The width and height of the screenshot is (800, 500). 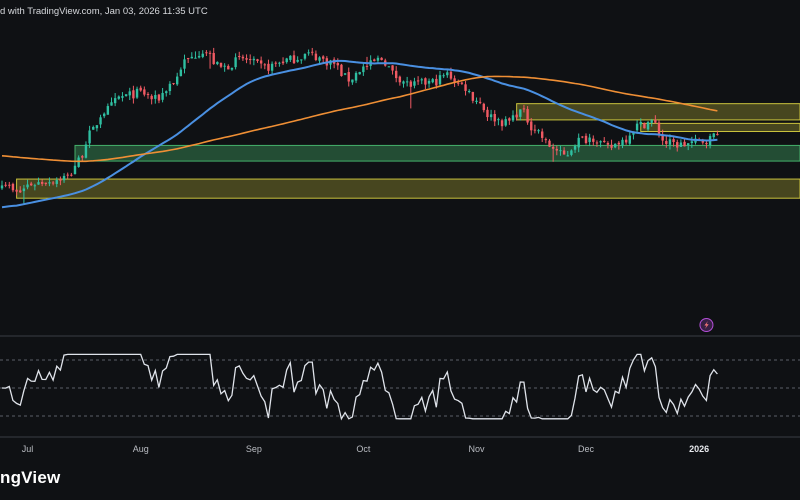 What do you see at coordinates (363, 449) in the screenshot?
I see `month-label: Oct` at bounding box center [363, 449].